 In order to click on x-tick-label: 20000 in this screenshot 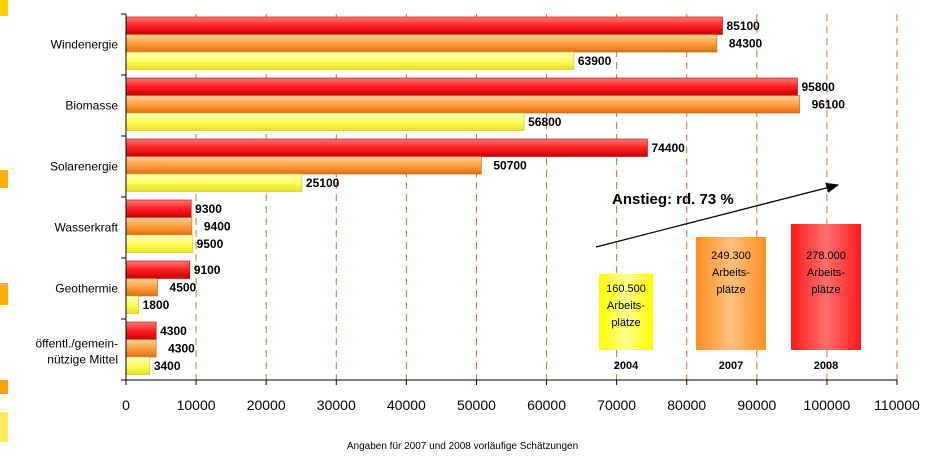, I will do `click(266, 405)`.